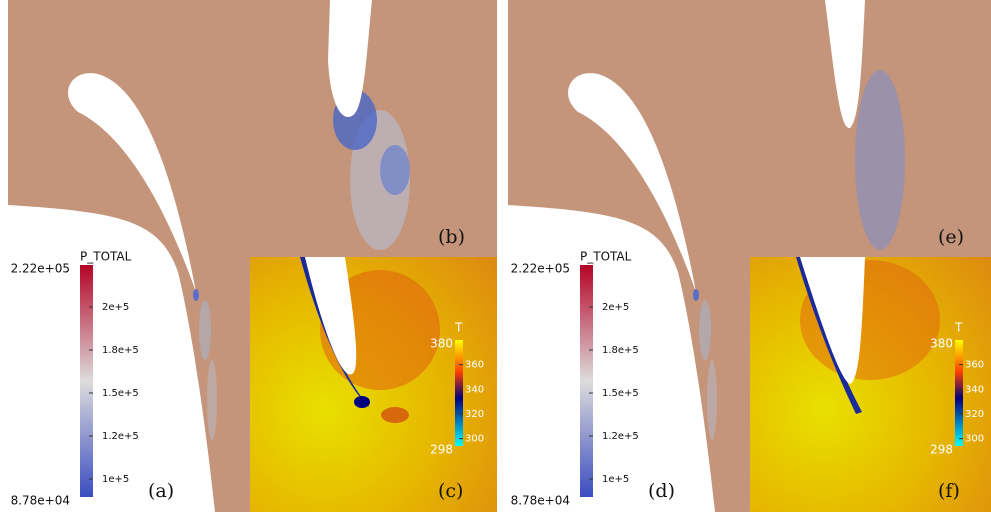 This screenshot has width=991, height=512. What do you see at coordinates (949, 491) in the screenshot?
I see `panel-label: (f)` at bounding box center [949, 491].